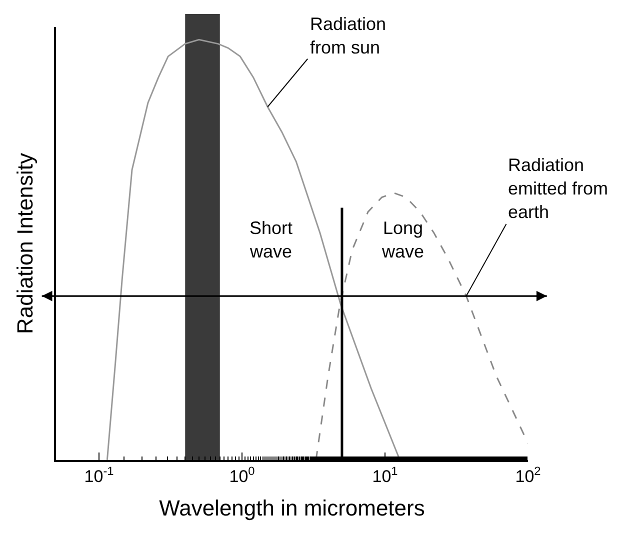  I want to click on annotation: Radiation emitted from earth, so click(558, 188).